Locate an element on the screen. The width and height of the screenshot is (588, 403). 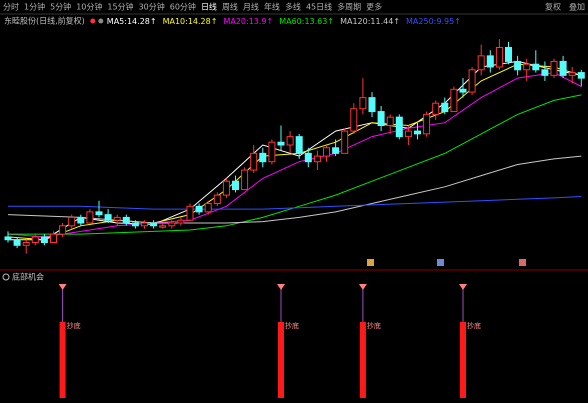
legend-entry: MA20:13.9↑ is located at coordinates (248, 21).